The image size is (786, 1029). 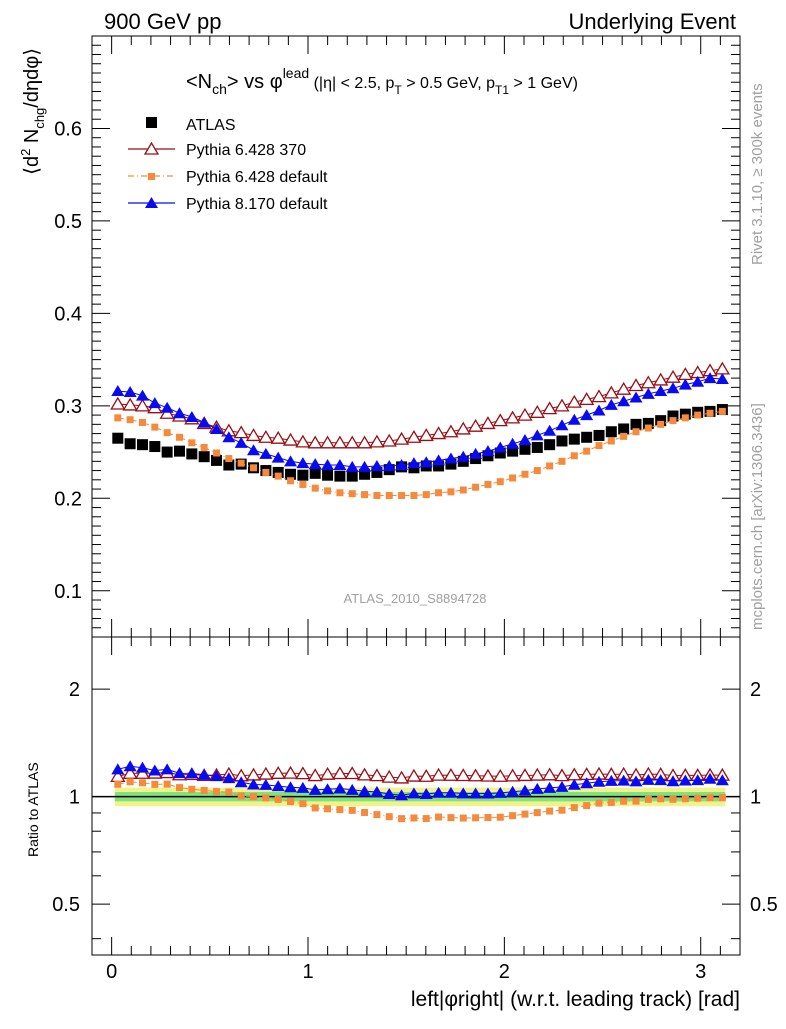 What do you see at coordinates (66, 905) in the screenshot?
I see `ratio-y-tick-label-left: 0.5` at bounding box center [66, 905].